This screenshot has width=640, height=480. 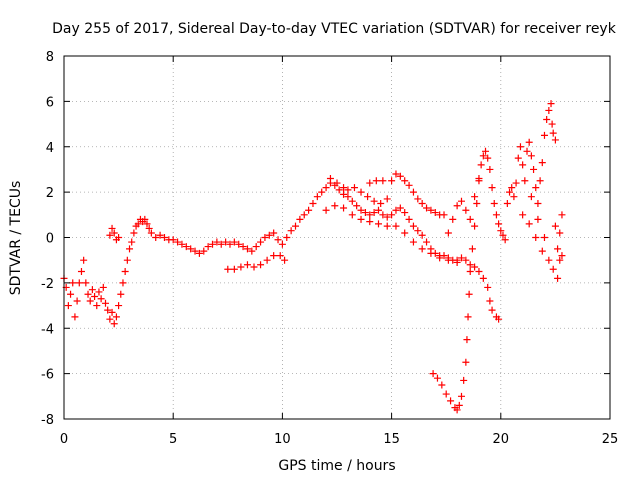 I want to click on y-axis-label: SDTVAR / TECUs, so click(x=16, y=238).